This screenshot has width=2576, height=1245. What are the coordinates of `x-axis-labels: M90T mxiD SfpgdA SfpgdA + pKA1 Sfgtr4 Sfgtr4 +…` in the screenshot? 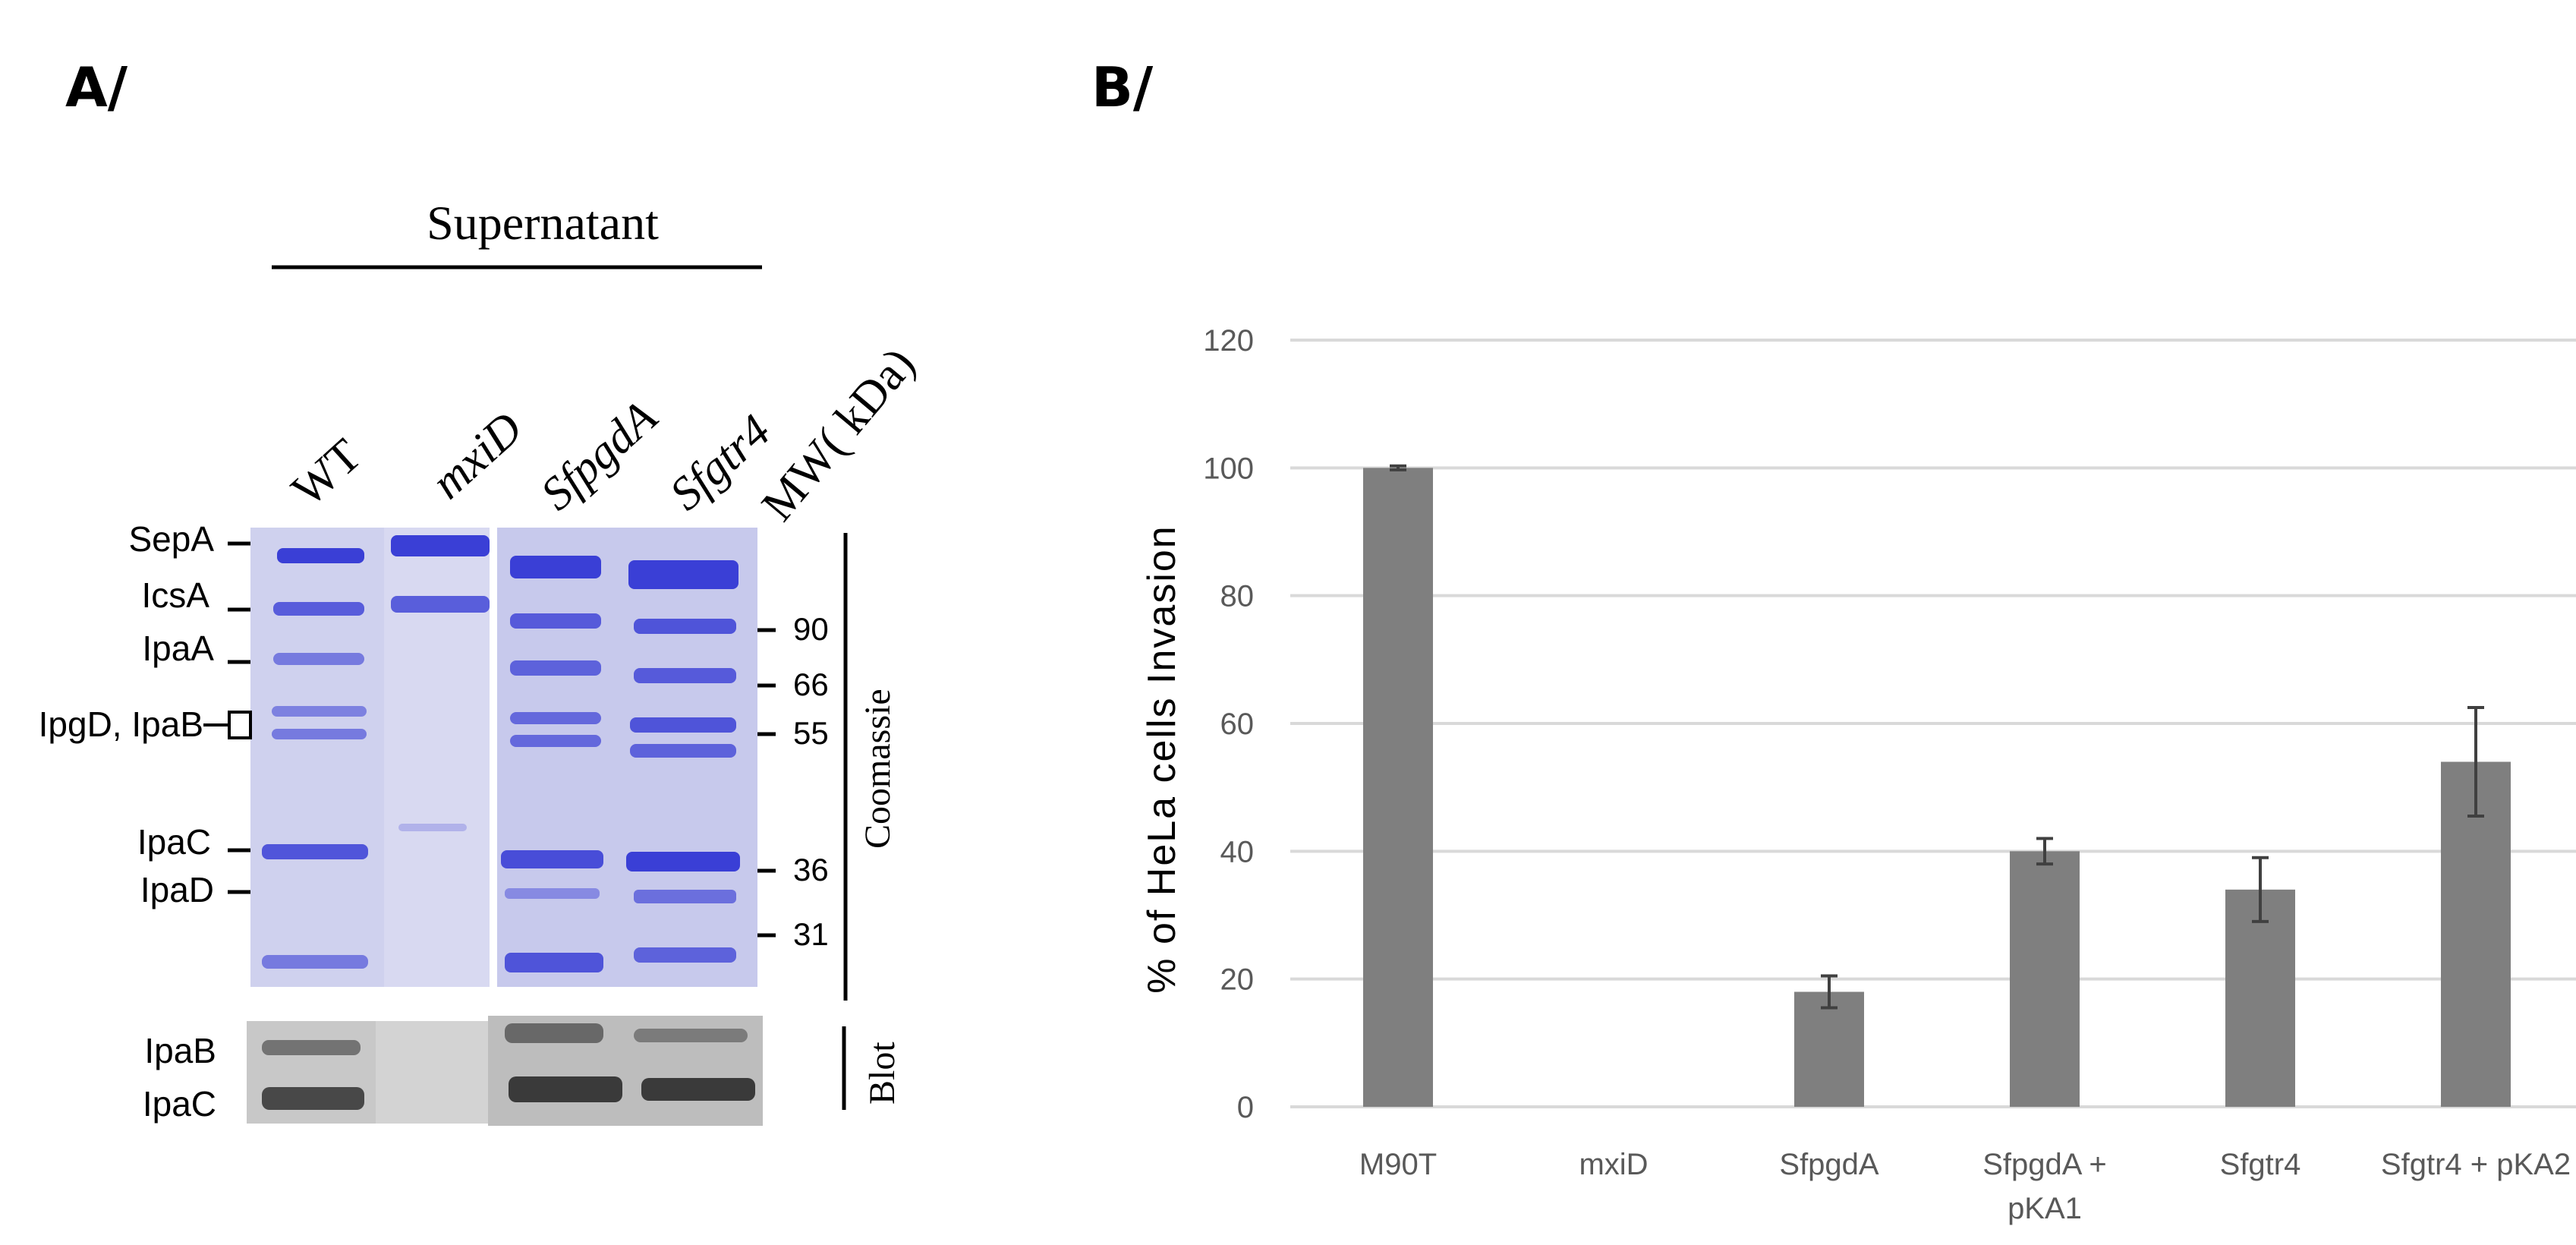 It's located at (1965, 1186).